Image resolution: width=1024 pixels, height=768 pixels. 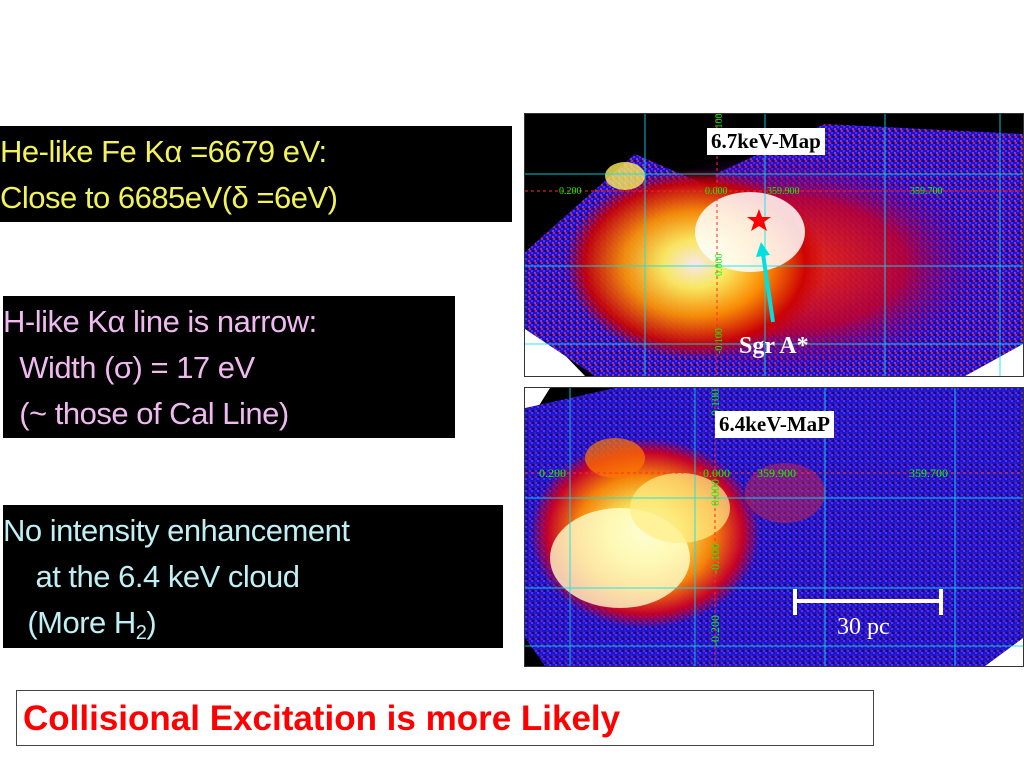 What do you see at coordinates (552, 473) in the screenshot?
I see `map-6-4kev-xtick-1: 0.200` at bounding box center [552, 473].